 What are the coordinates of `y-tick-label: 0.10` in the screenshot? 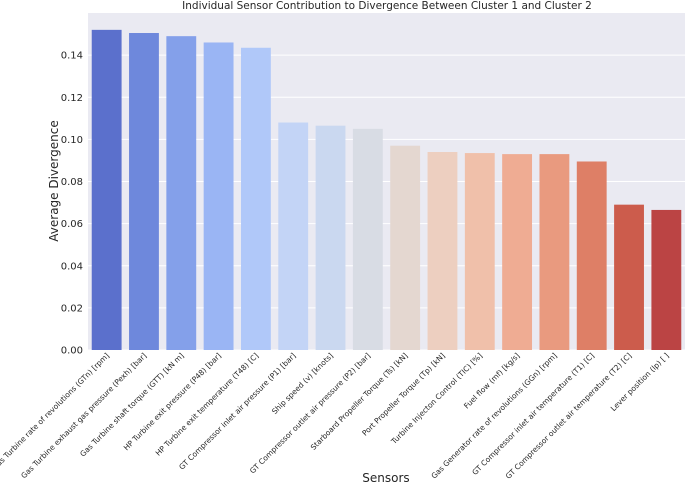 It's located at (72, 140).